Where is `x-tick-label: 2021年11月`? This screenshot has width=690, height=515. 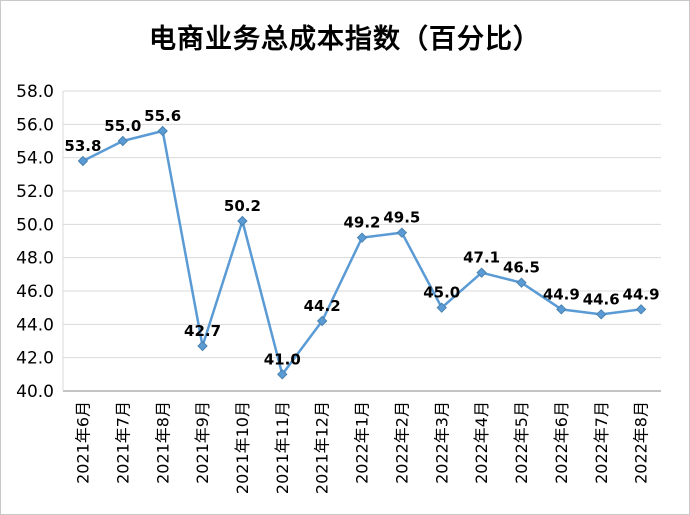 x-tick-label: 2021年11月 is located at coordinates (282, 447).